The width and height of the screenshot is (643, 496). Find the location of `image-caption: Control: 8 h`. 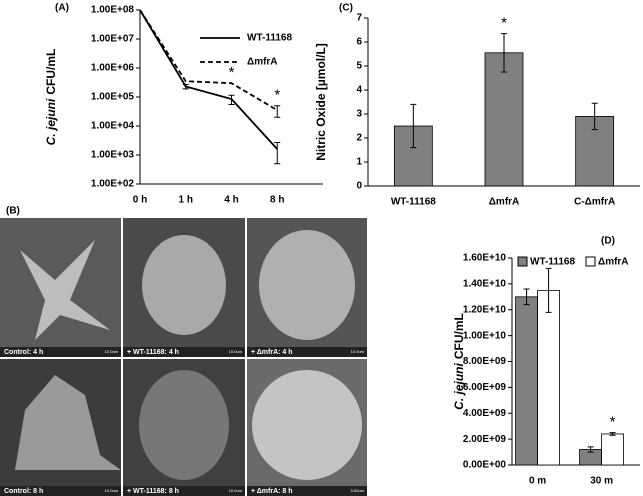

image-caption: Control: 8 h is located at coordinates (23, 491).